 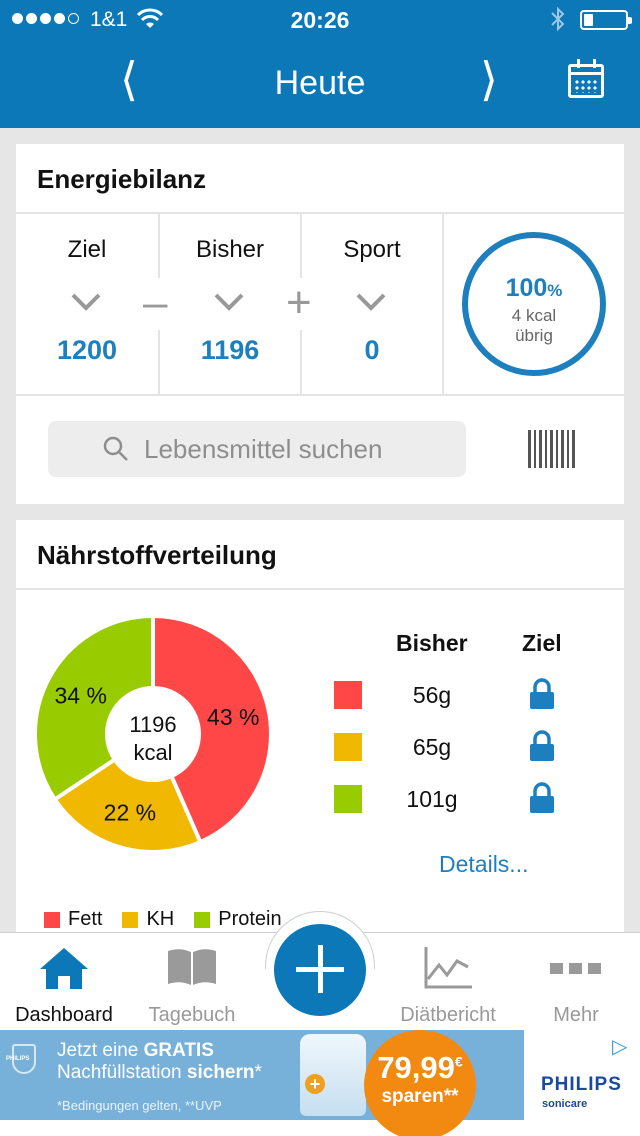 What do you see at coordinates (81, 695) in the screenshot?
I see `pie-label-protein: 34 %` at bounding box center [81, 695].